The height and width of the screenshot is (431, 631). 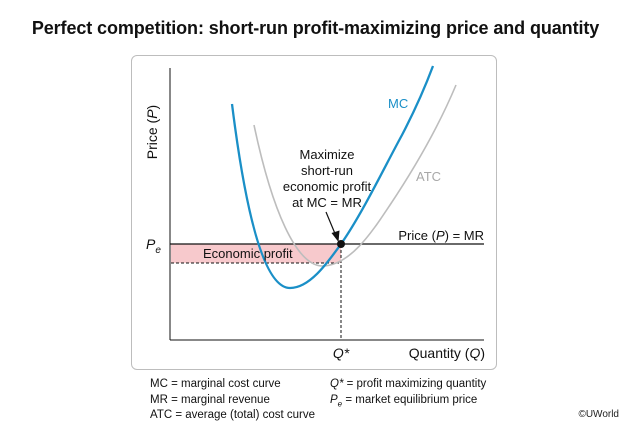 I want to click on qstar-label: Q*, so click(x=341, y=353).